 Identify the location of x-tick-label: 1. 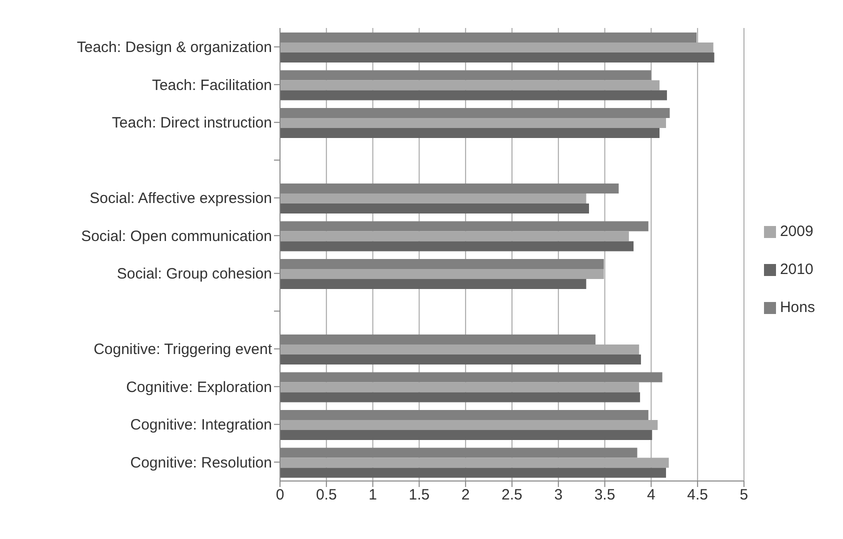
(372, 495).